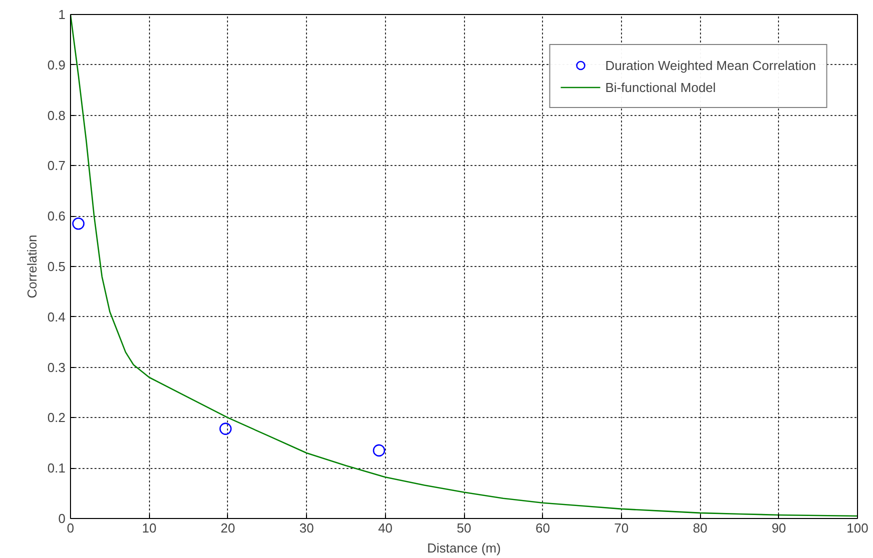 Image resolution: width=873 pixels, height=558 pixels. I want to click on x-axis-title: Distance (m), so click(464, 548).